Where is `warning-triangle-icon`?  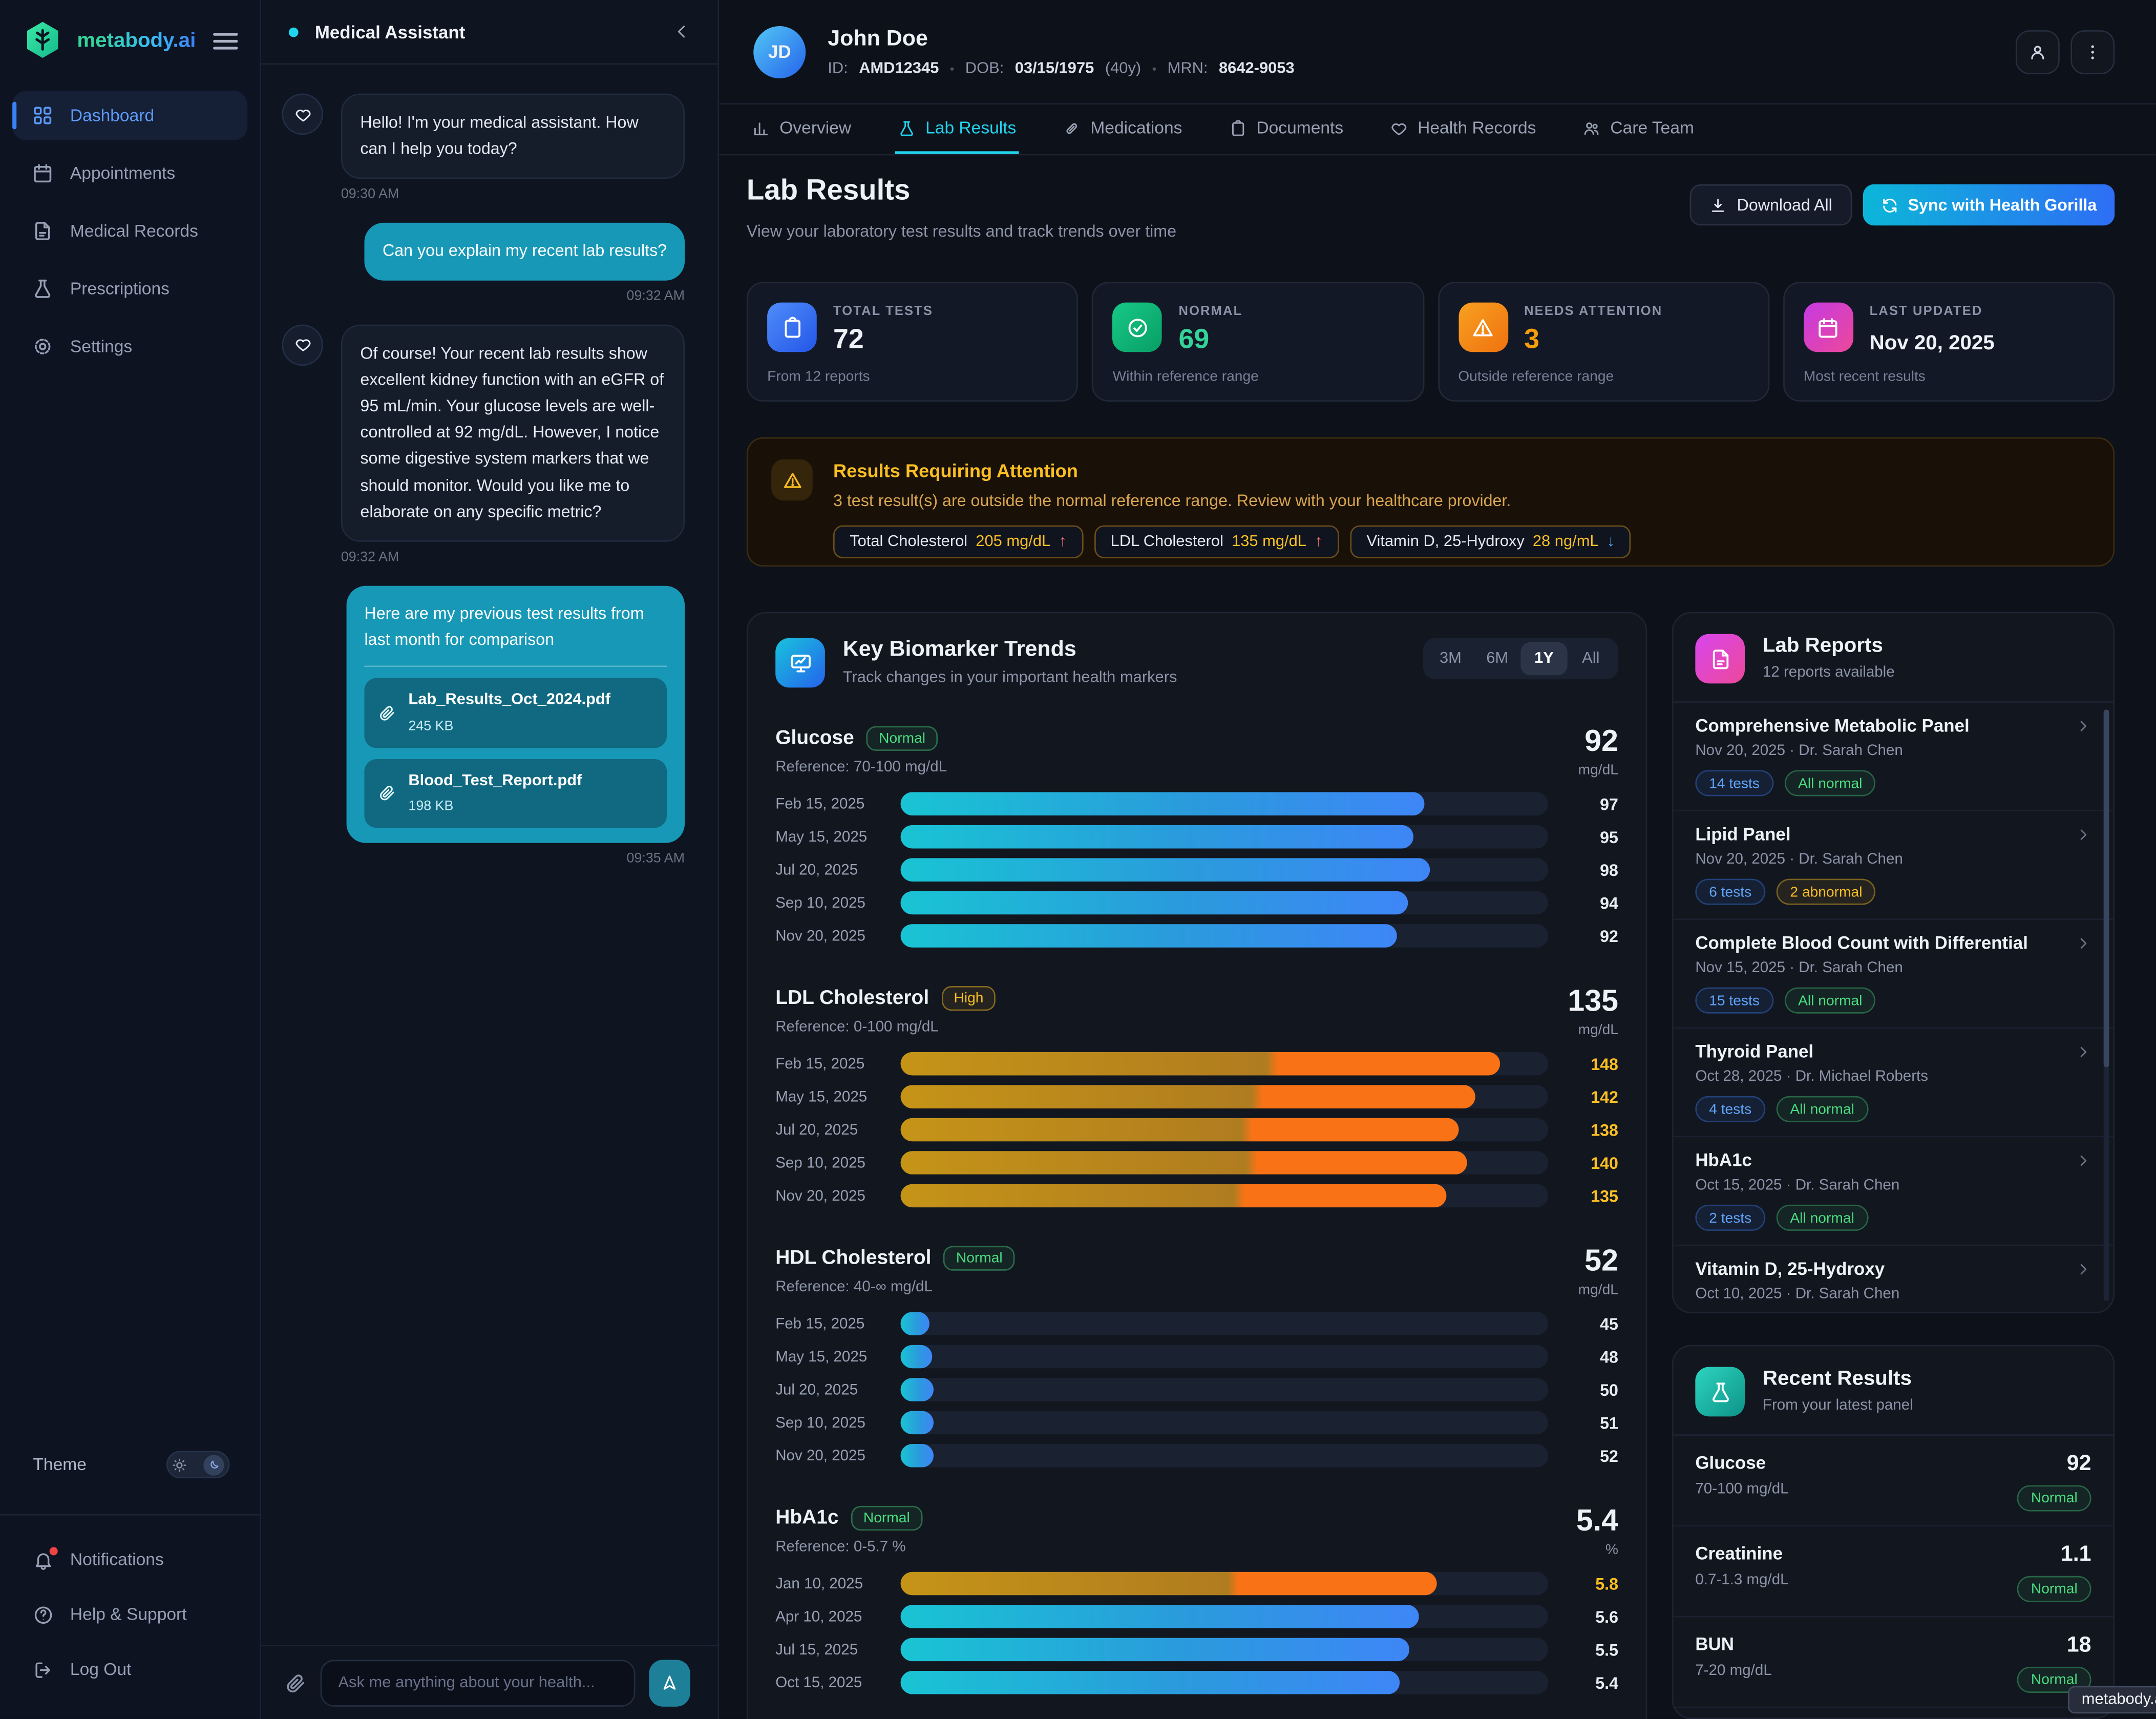 warning-triangle-icon is located at coordinates (792, 480).